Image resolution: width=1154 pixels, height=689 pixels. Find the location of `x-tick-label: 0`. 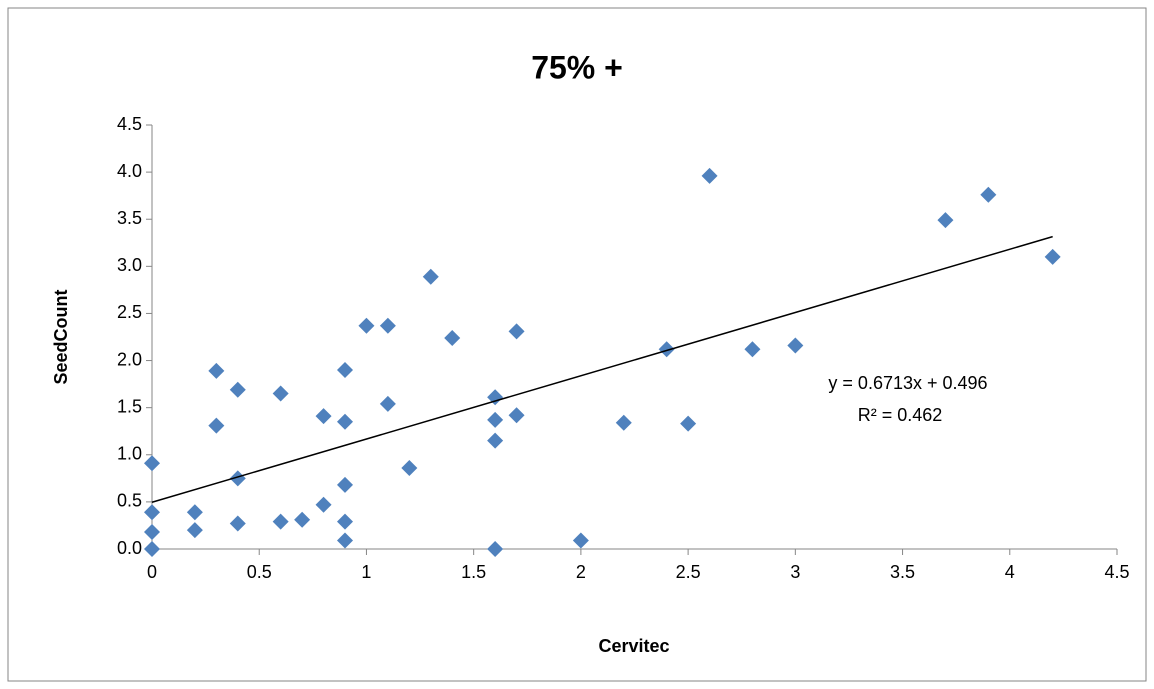

x-tick-label: 0 is located at coordinates (152, 572).